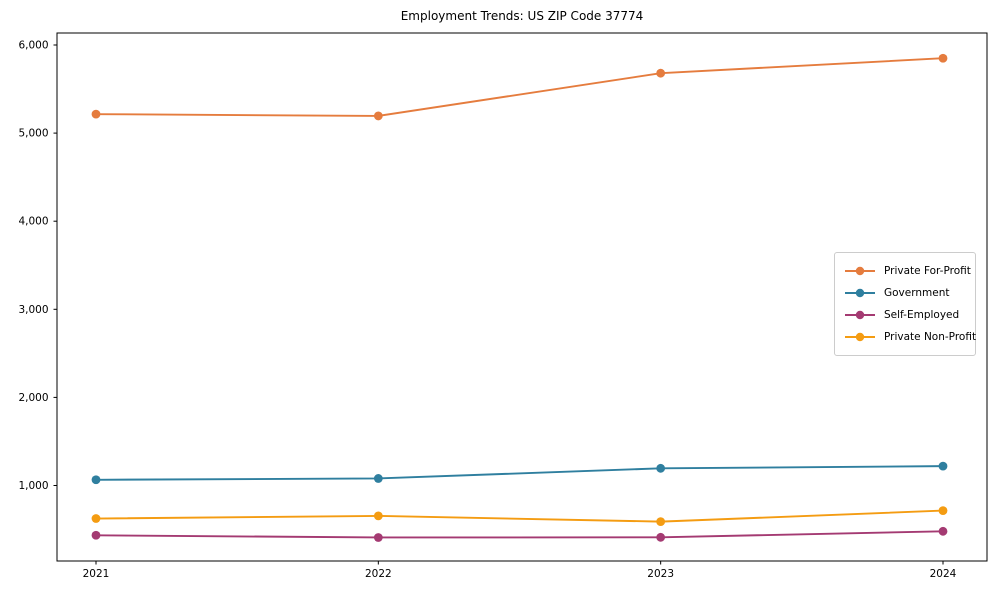 The image size is (1000, 600). I want to click on legend-item-private-for-profit: Private For-Profit, so click(907, 271).